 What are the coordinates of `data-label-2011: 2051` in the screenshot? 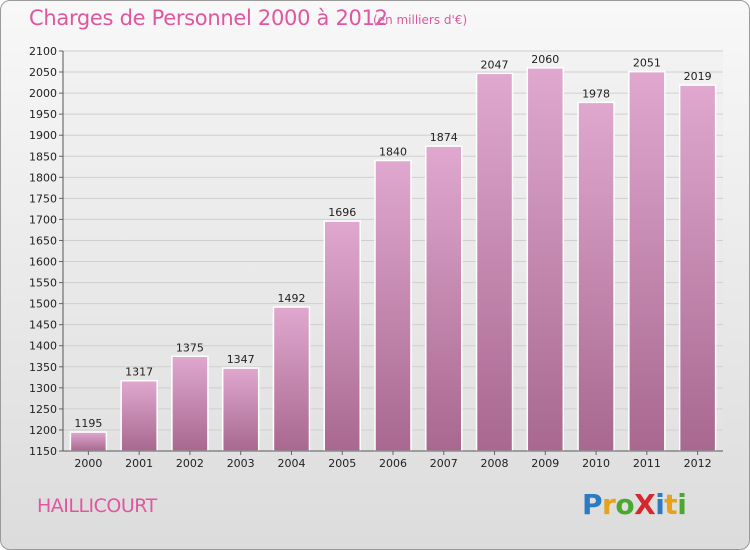 It's located at (647, 63).